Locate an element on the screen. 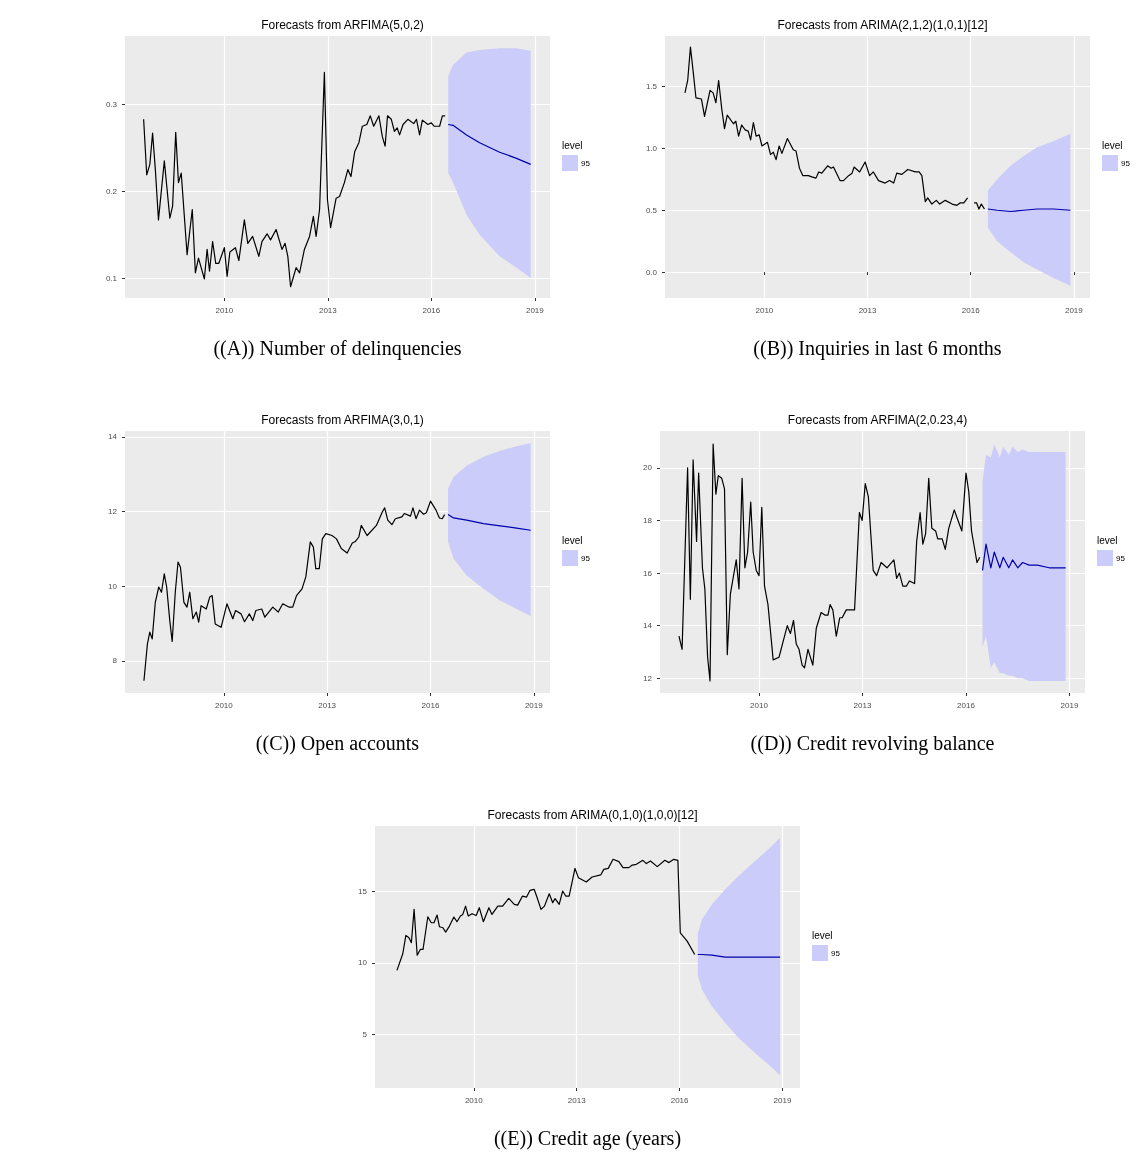  text: ((B)) Inquiries in last 6 months is located at coordinates (877, 348).